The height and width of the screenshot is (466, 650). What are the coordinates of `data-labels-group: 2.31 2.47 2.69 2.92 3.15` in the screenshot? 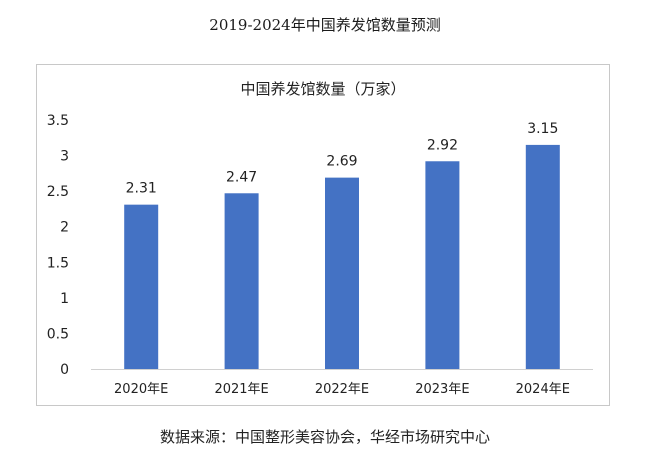 It's located at (342, 159).